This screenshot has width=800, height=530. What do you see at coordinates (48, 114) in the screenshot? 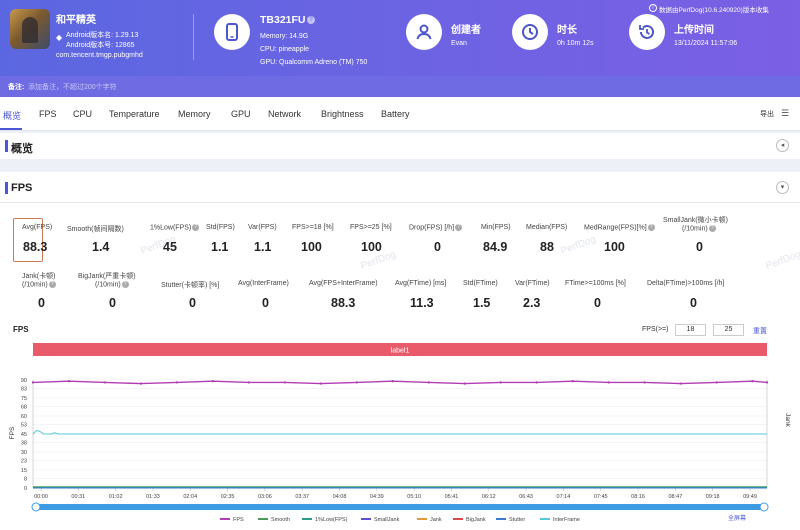
I see `tab-fps: FPS` at bounding box center [48, 114].